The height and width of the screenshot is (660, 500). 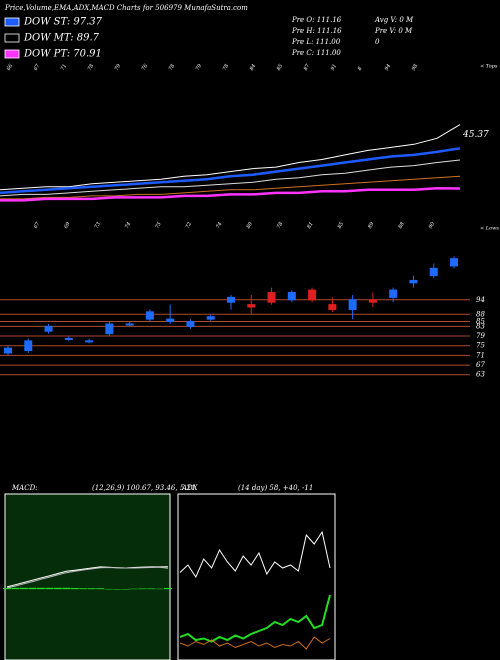 What do you see at coordinates (10, 67) in the screenshot?
I see `top-label: 66` at bounding box center [10, 67].